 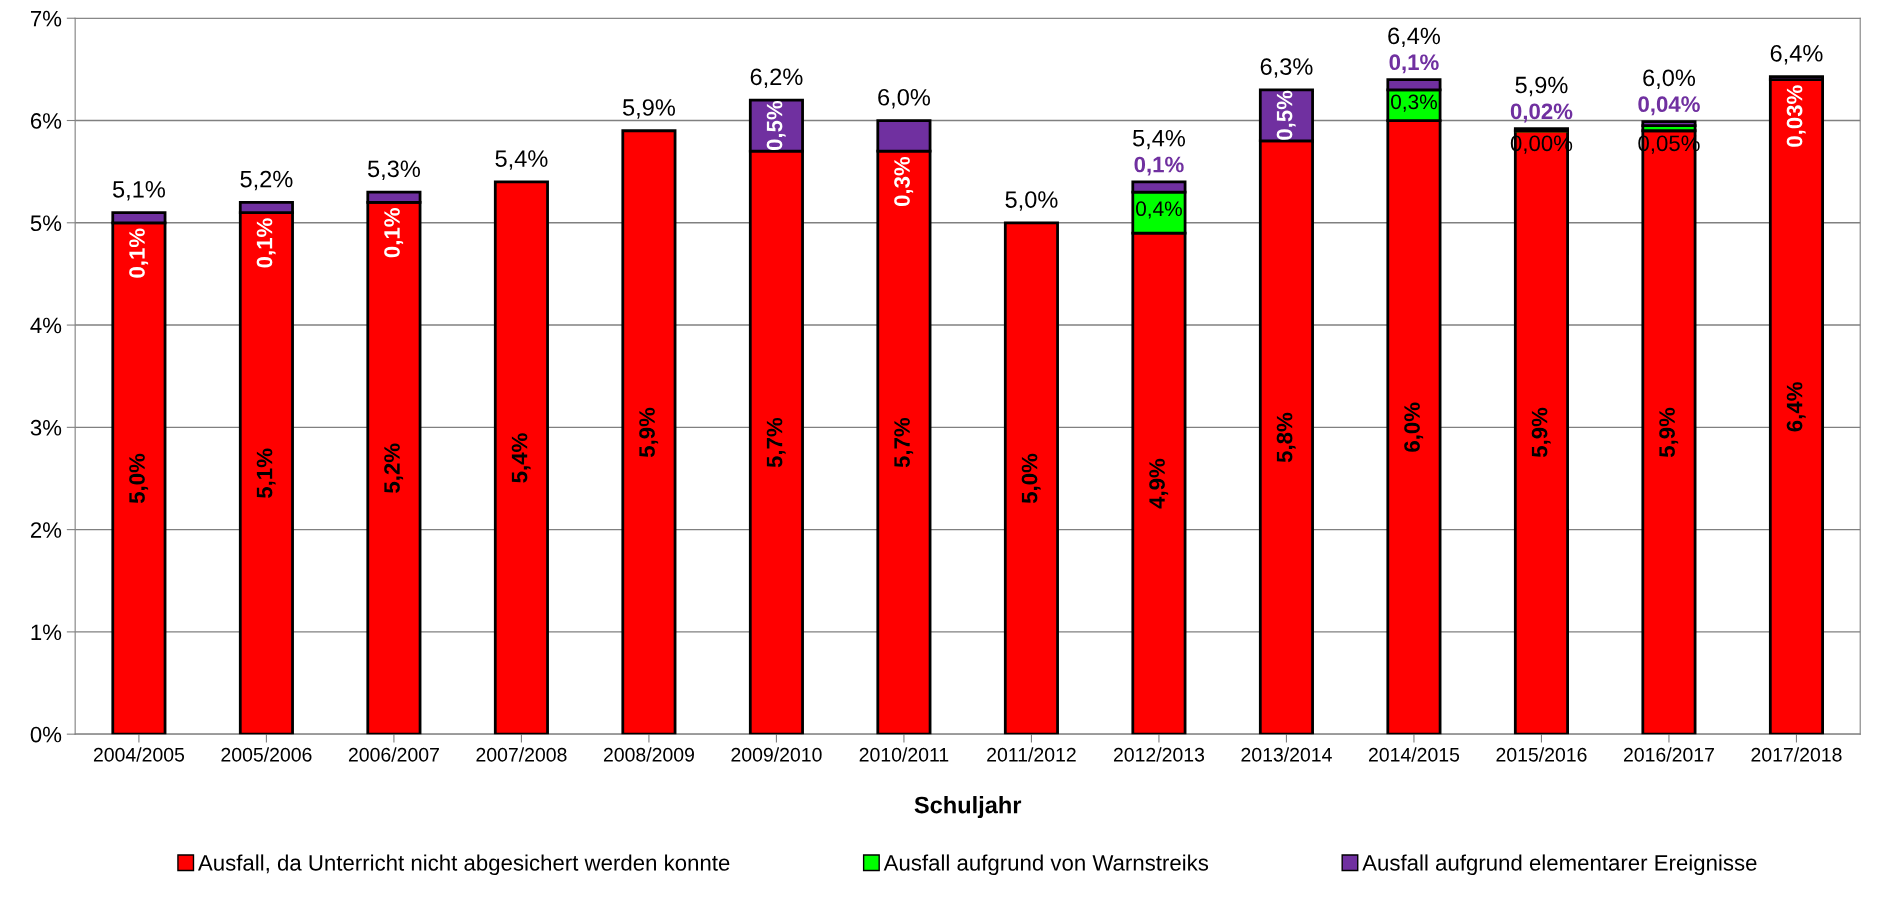 What do you see at coordinates (266, 180) in the screenshot?
I see `total-label: 5,2%` at bounding box center [266, 180].